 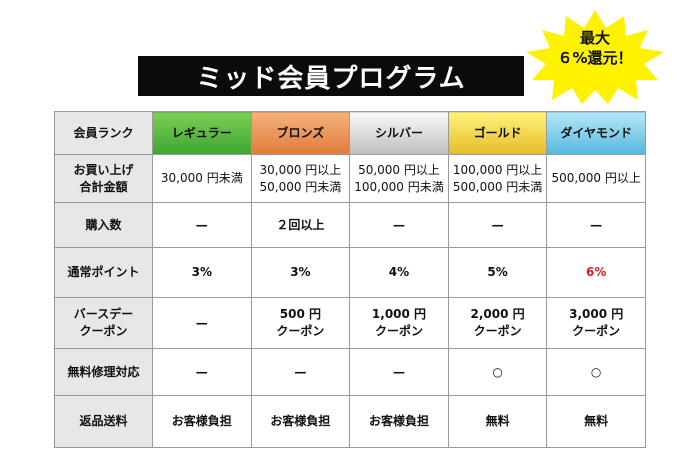 I want to click on cell-text: 50,000 円未満, so click(x=300, y=186).